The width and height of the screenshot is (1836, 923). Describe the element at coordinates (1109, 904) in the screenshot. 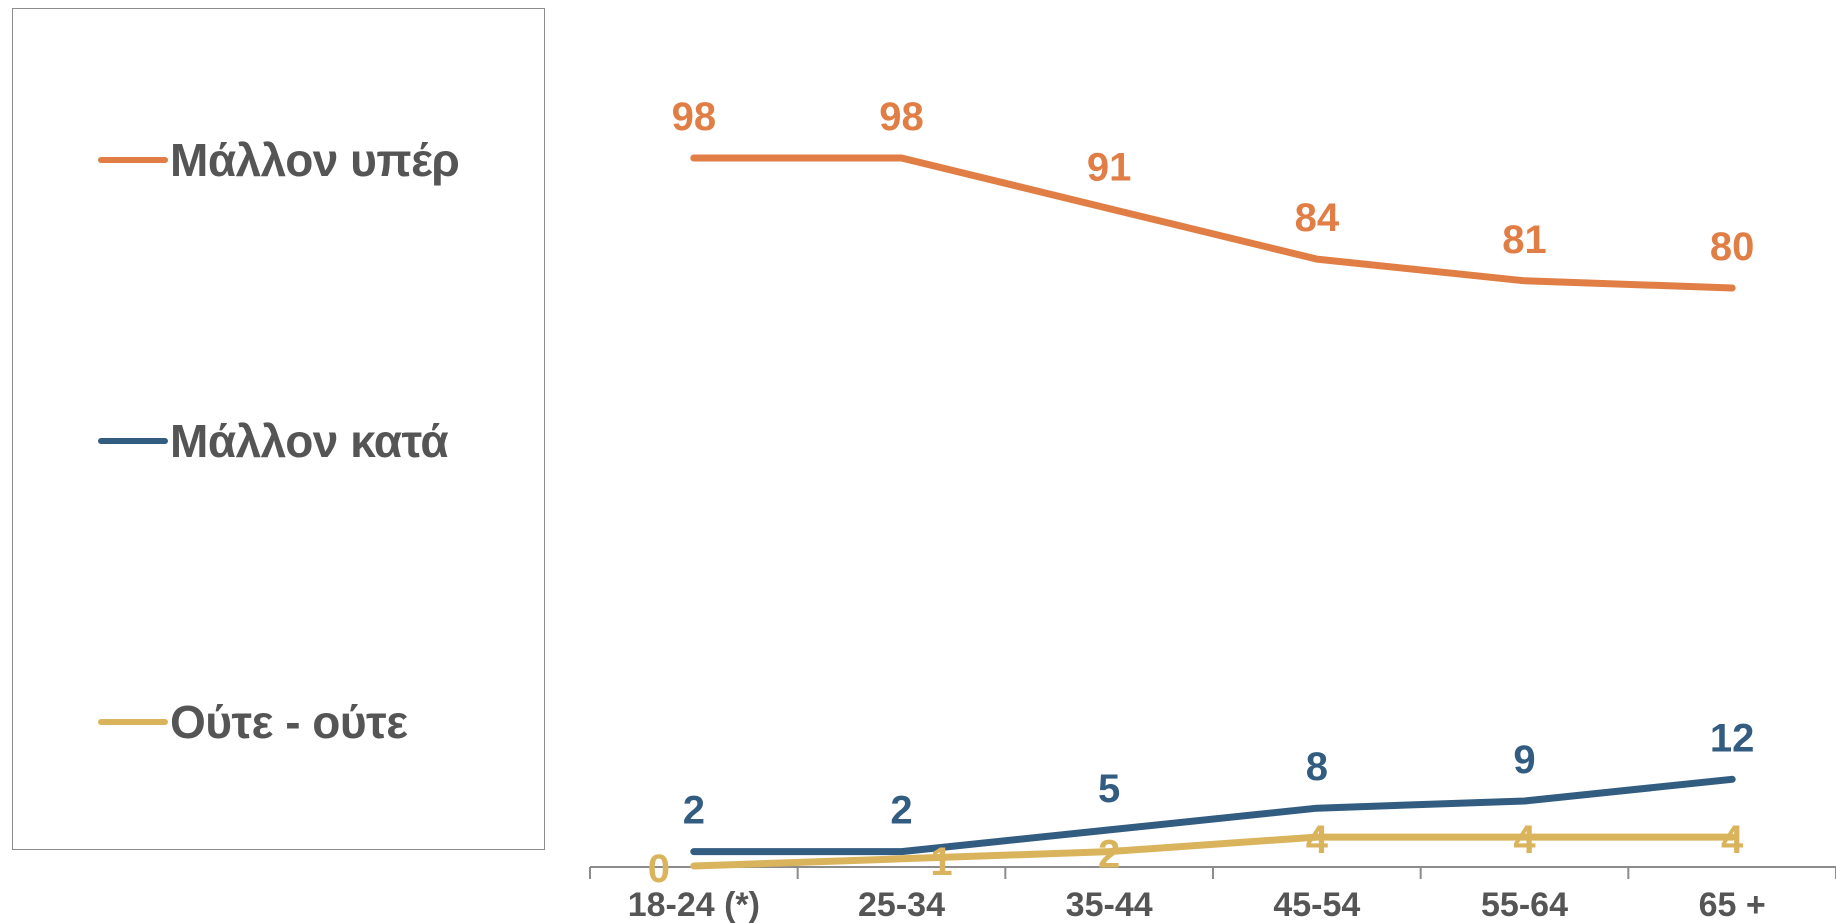

I see `x-tick-label: 35-44` at that location.